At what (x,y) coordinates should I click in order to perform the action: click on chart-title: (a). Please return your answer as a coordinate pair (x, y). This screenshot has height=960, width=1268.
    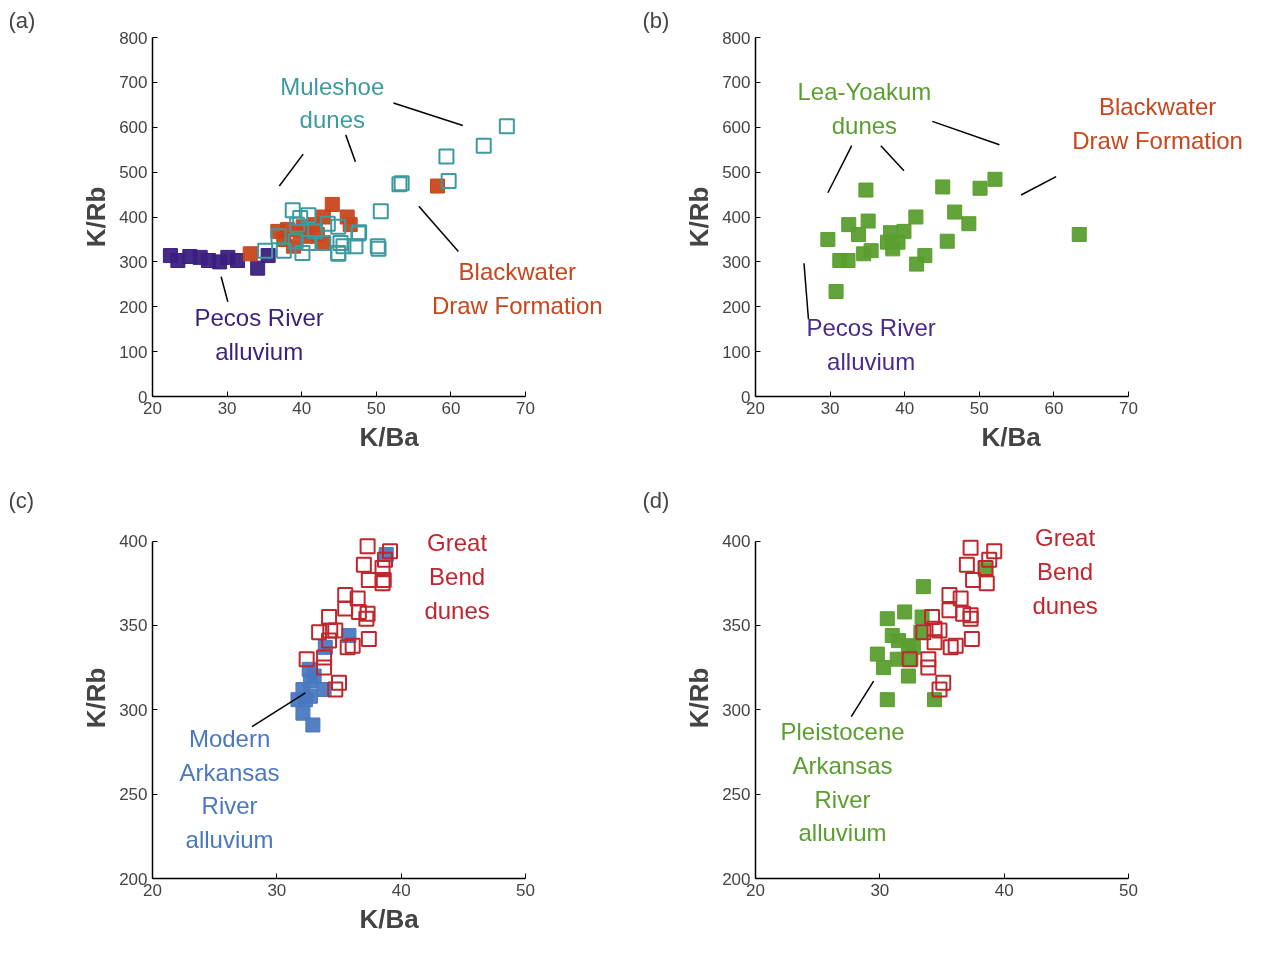
    Looking at the image, I should click on (22, 20).